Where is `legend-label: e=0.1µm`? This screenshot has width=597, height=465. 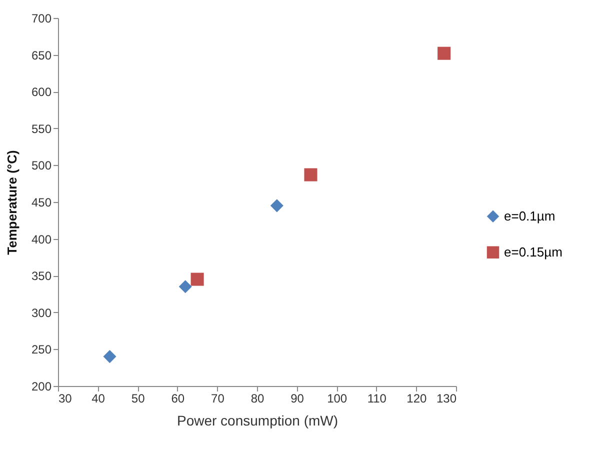 legend-label: e=0.1µm is located at coordinates (530, 216).